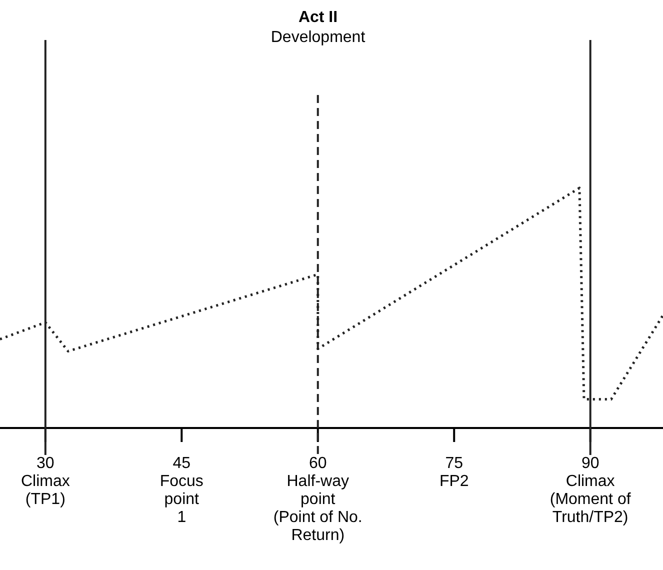 The height and width of the screenshot is (570, 663). What do you see at coordinates (317, 463) in the screenshot?
I see `x-tick-label: 60` at bounding box center [317, 463].